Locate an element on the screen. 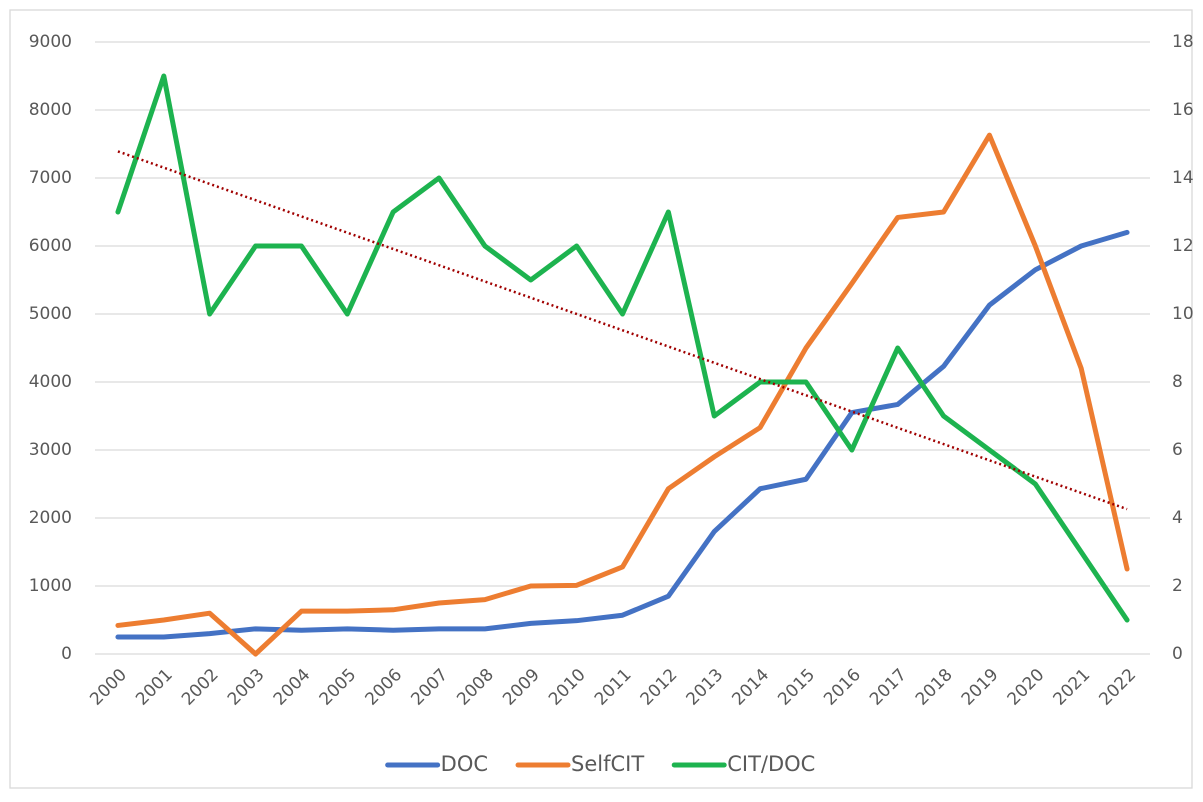 The image size is (1203, 802). legend: DOC SelfCIT CIT/DOC is located at coordinates (600, 764).